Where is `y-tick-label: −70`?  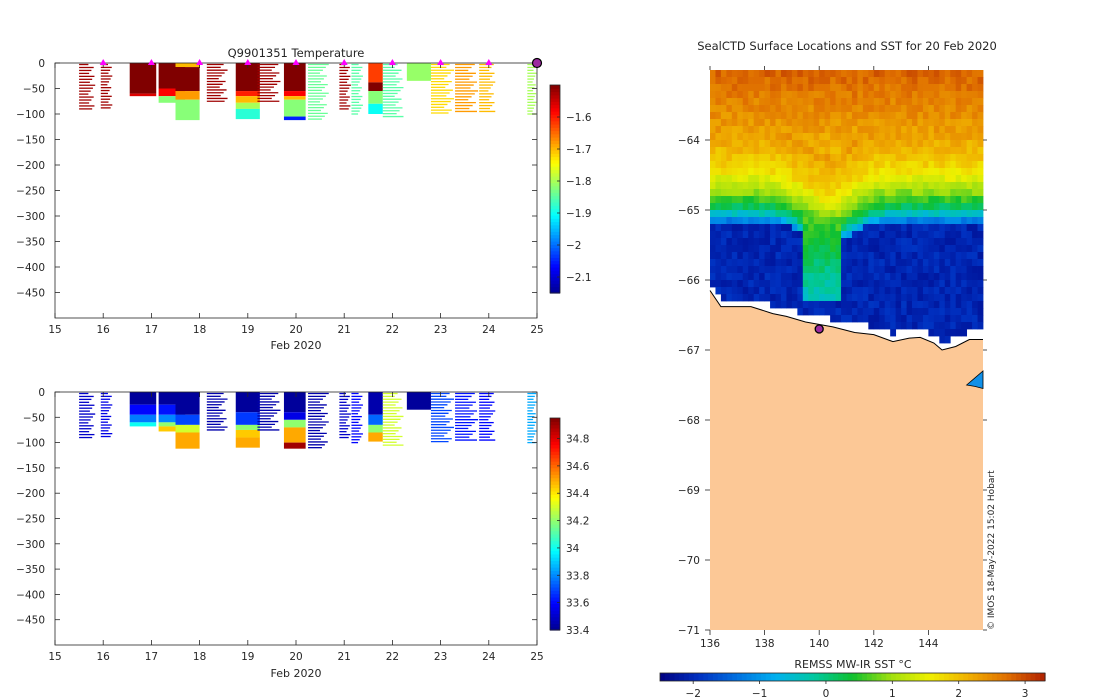
y-tick-label: −70 is located at coordinates (689, 561).